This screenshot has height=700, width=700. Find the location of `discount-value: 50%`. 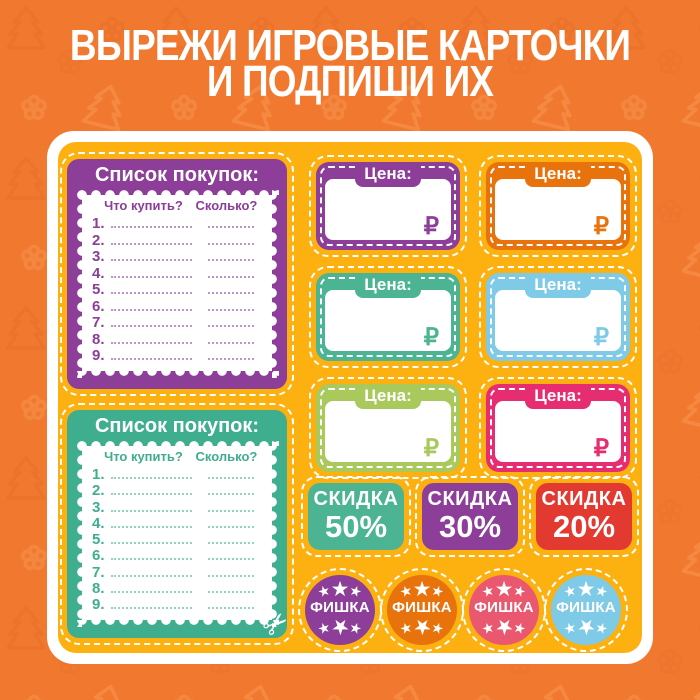

discount-value: 50% is located at coordinates (356, 526).